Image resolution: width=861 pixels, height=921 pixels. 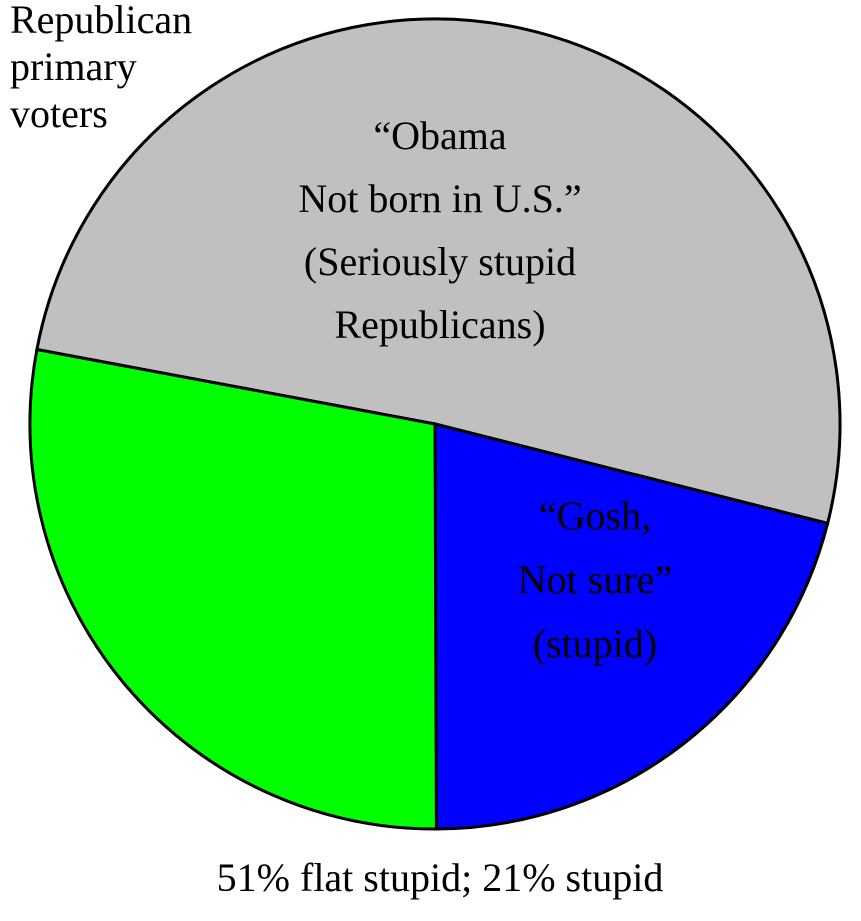 I want to click on slice-label: Not sure”, so click(x=595, y=579).